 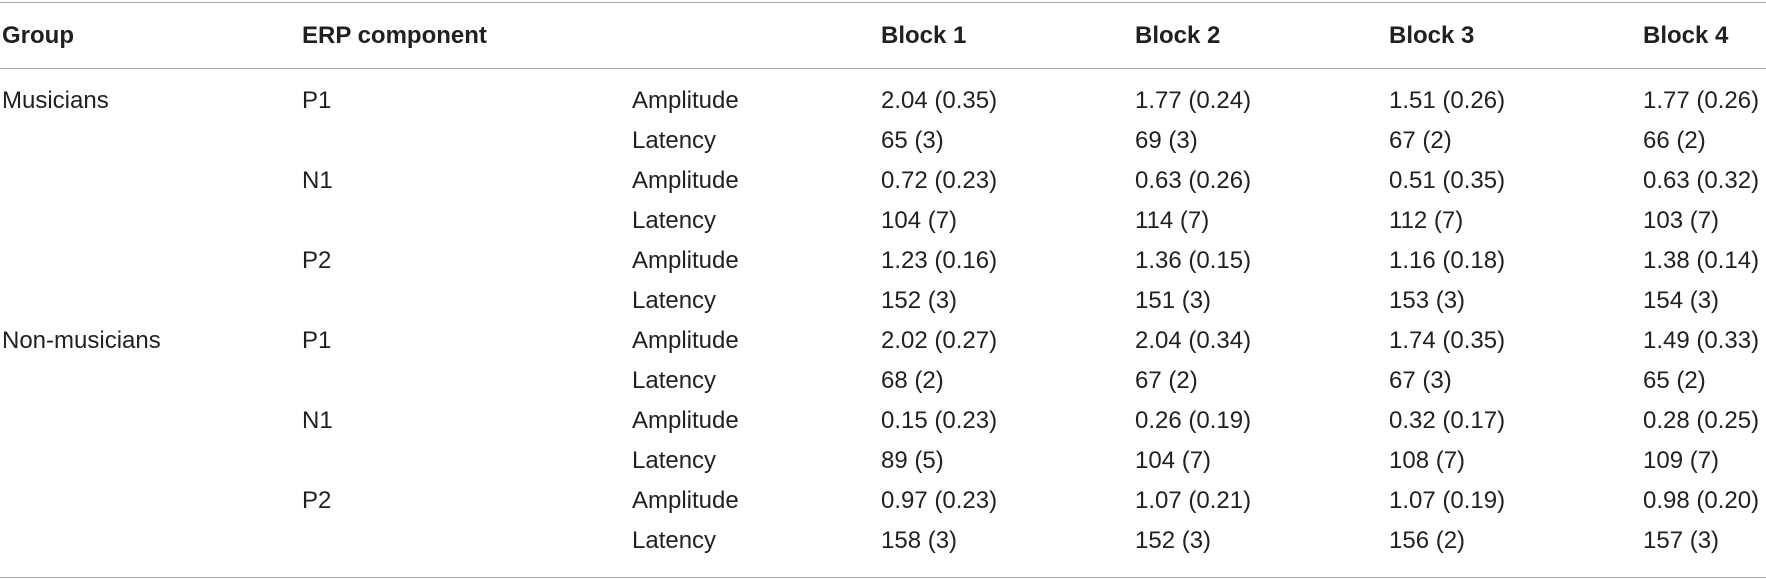 What do you see at coordinates (919, 220) in the screenshot?
I see `cell-block-1: 104 (7)` at bounding box center [919, 220].